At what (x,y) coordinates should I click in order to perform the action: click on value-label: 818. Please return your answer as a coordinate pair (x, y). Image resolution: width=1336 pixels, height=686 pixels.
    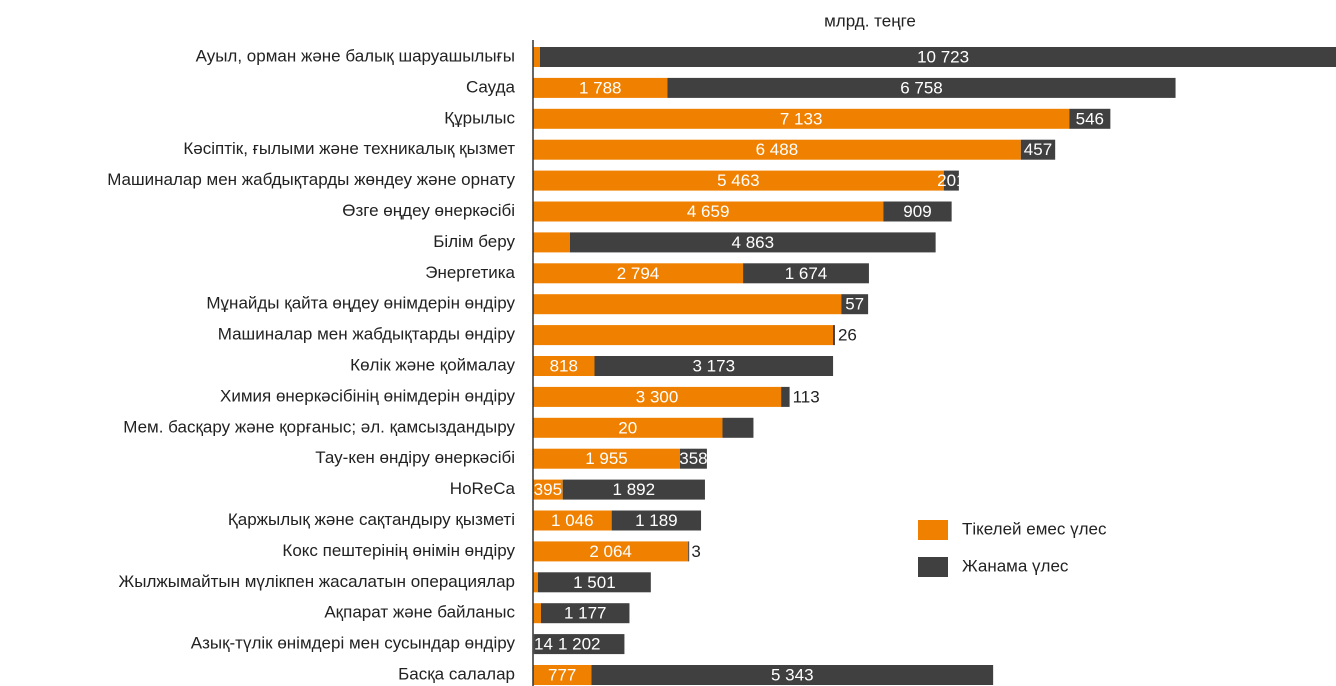
    Looking at the image, I should click on (564, 365).